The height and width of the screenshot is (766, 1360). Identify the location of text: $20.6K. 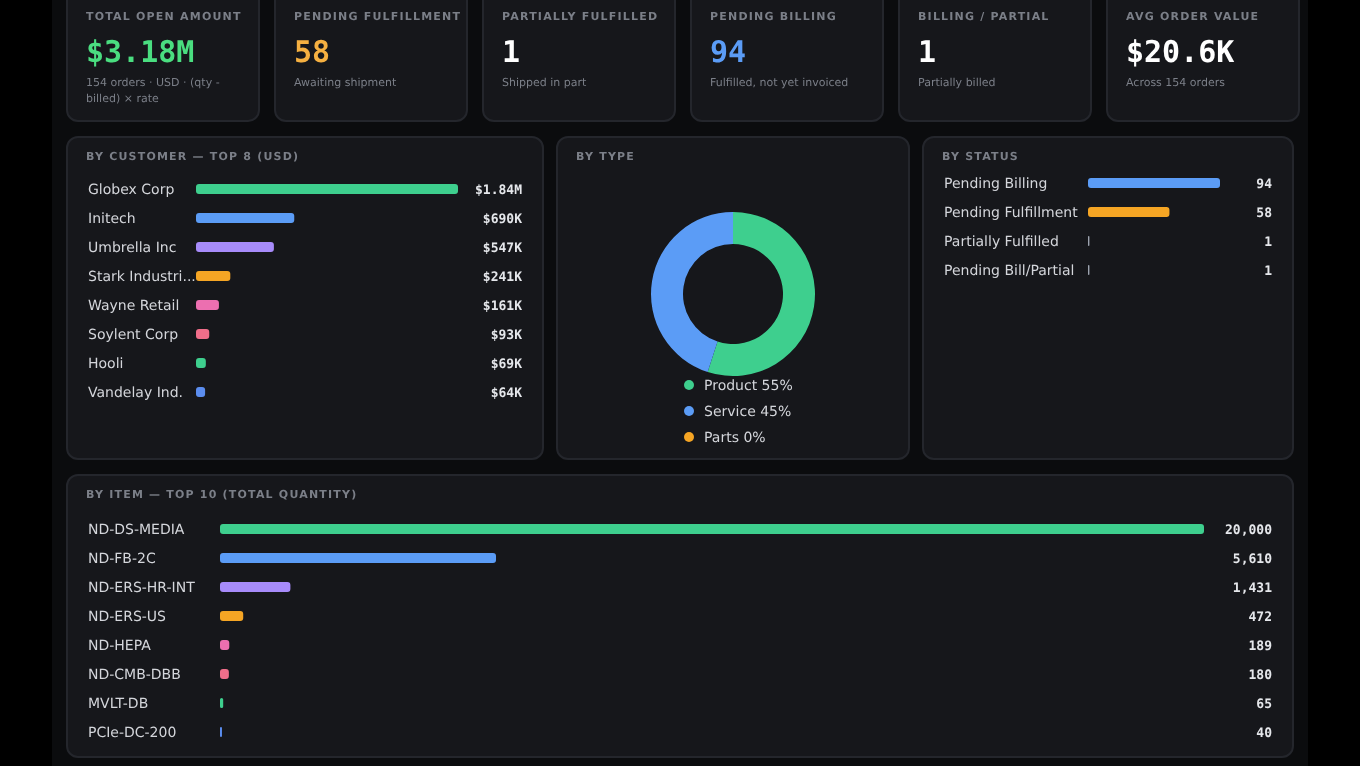
(1180, 52).